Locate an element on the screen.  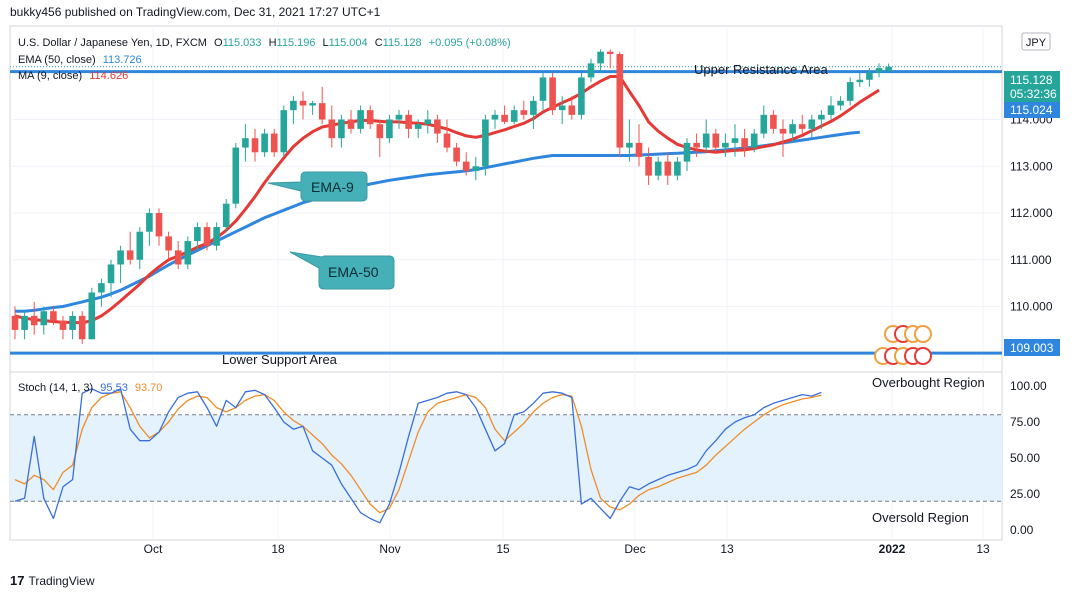
stoch-band-fill is located at coordinates (506, 458).